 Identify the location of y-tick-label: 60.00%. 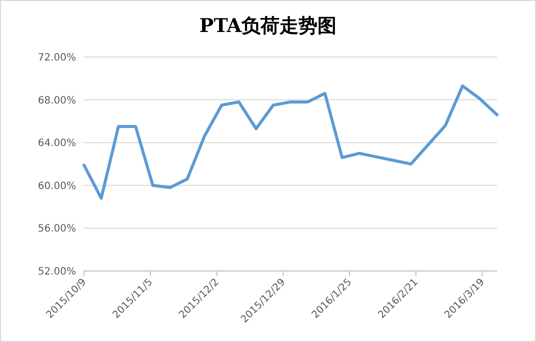
(57, 186).